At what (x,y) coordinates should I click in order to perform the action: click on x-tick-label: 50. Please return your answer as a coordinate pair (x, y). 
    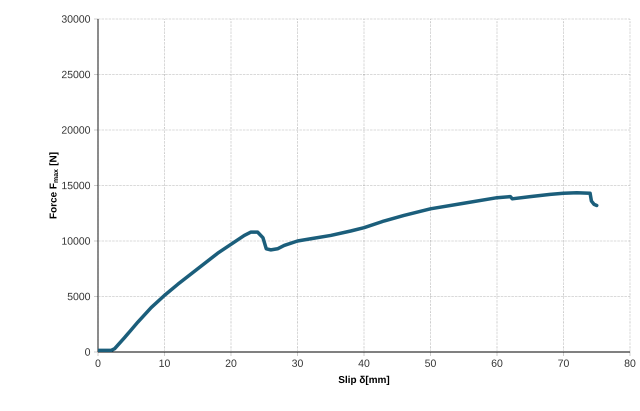
    Looking at the image, I should click on (430, 363).